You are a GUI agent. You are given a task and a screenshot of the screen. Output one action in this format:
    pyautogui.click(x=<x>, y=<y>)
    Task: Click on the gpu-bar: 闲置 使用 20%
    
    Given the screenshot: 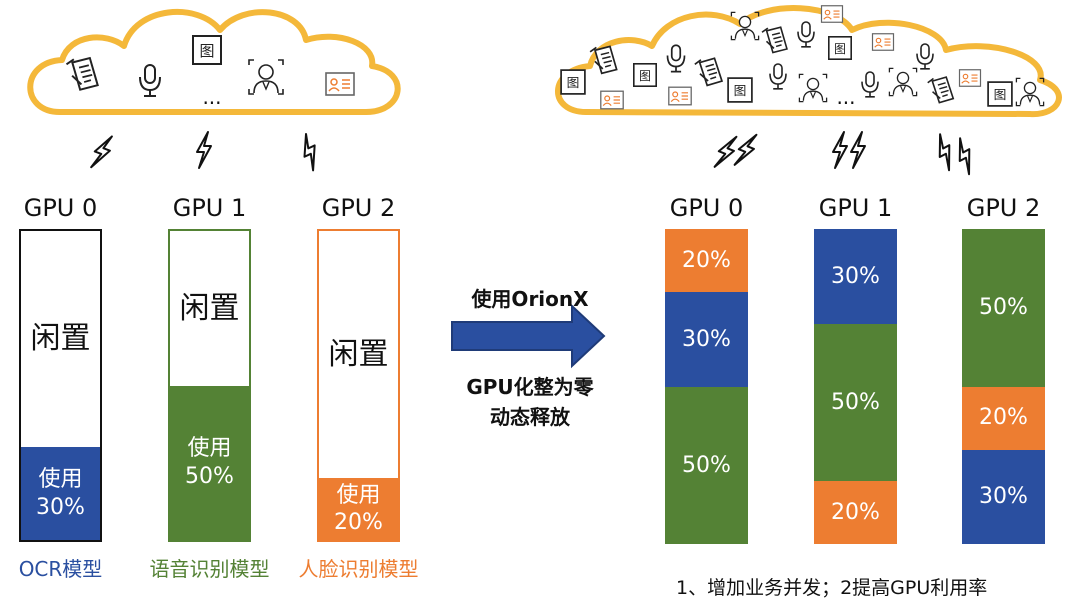 What is the action you would take?
    pyautogui.click(x=358, y=385)
    